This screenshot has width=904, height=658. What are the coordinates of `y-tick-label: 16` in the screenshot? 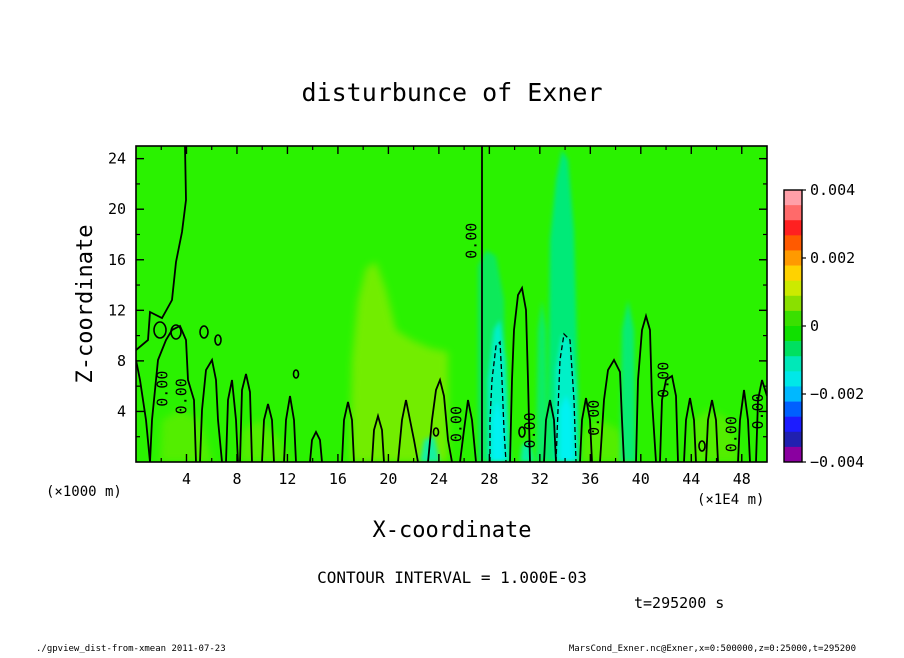 It's located at (117, 260).